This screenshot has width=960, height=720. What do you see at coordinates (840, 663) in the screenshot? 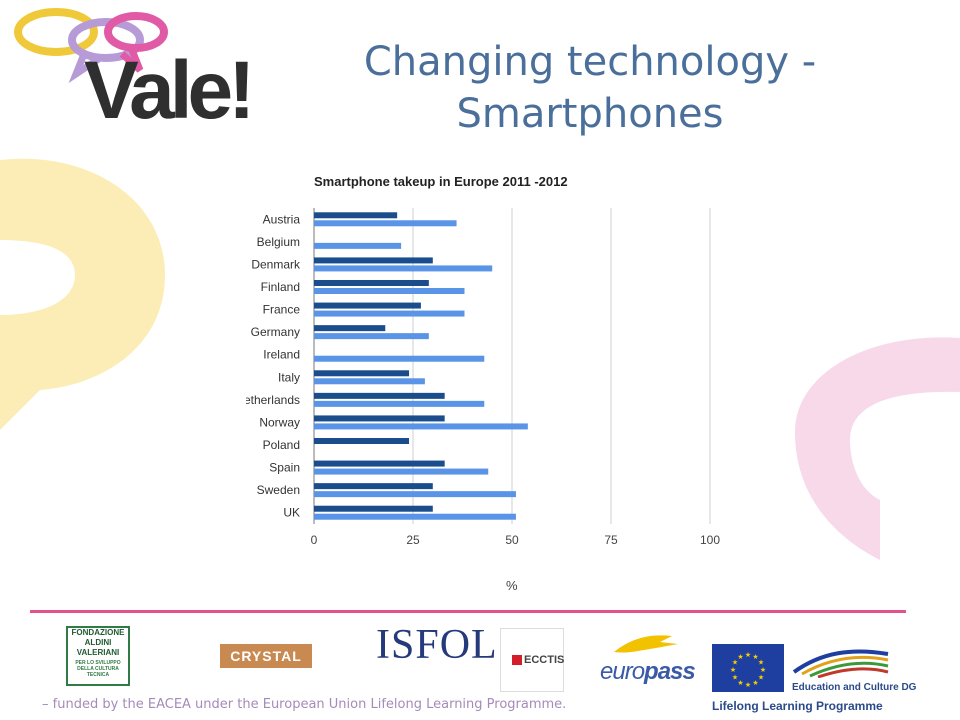
I see `eu-dg-swoosh-icon` at bounding box center [840, 663].